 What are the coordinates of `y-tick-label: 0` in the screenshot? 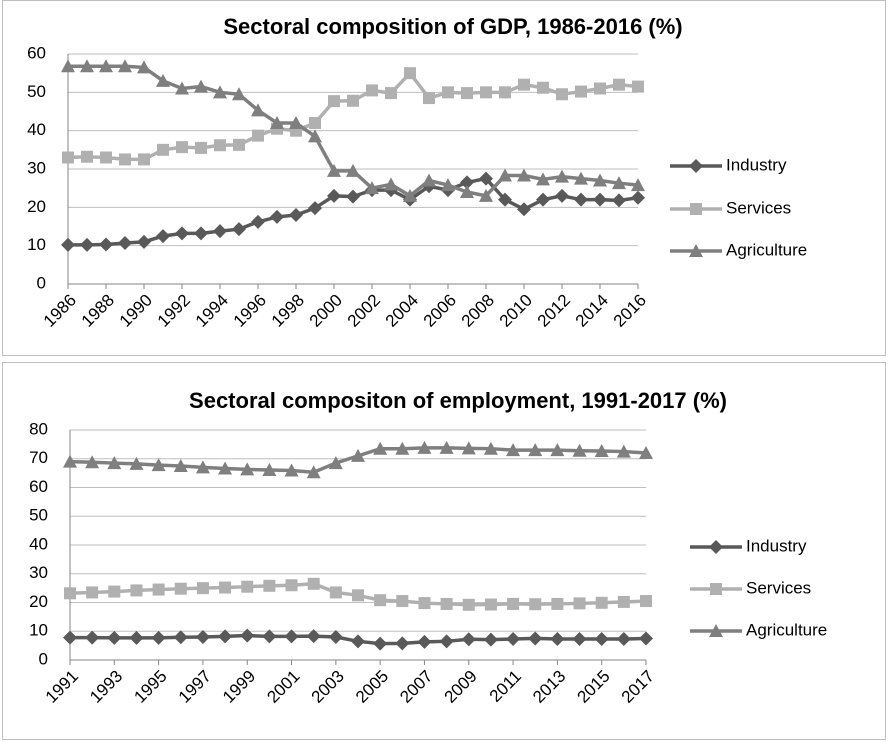 It's located at (41, 282).